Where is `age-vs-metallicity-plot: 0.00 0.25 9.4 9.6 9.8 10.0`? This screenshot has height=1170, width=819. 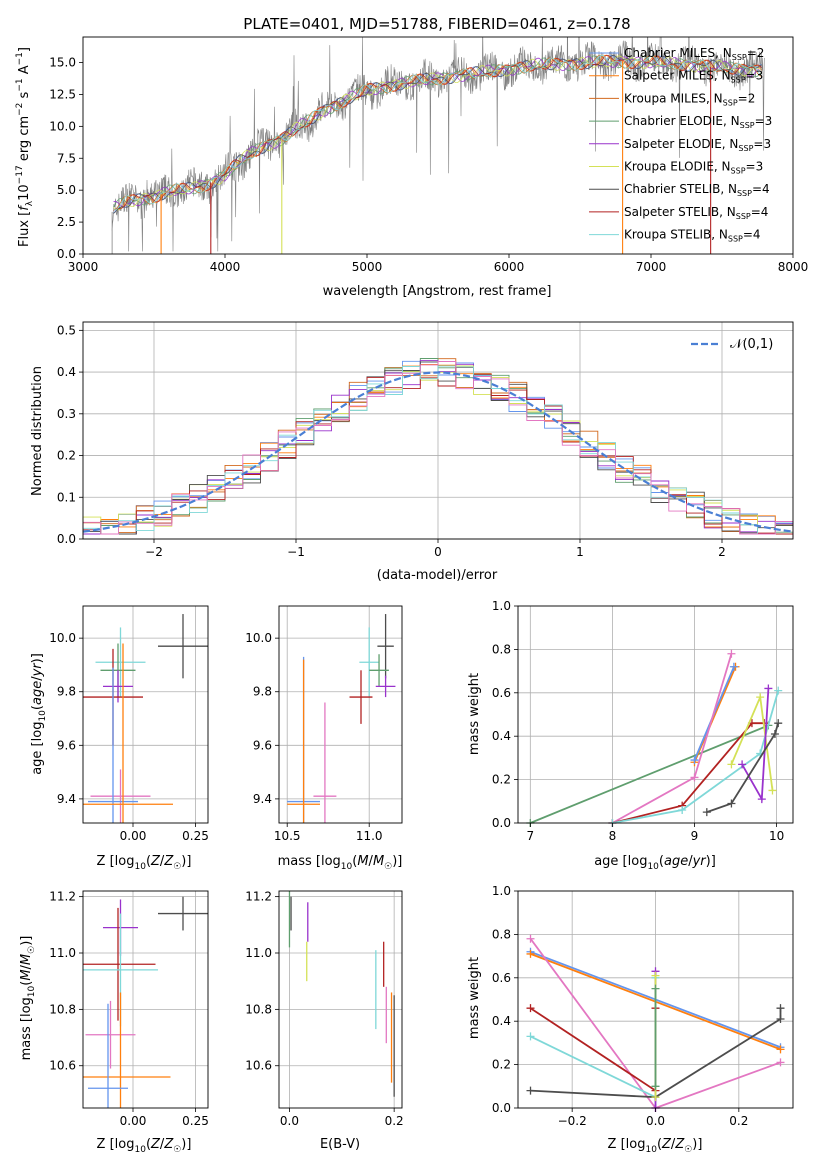 age-vs-metallicity-plot: 0.00 0.25 9.4 9.6 9.8 10.0 is located at coordinates (129, 724).